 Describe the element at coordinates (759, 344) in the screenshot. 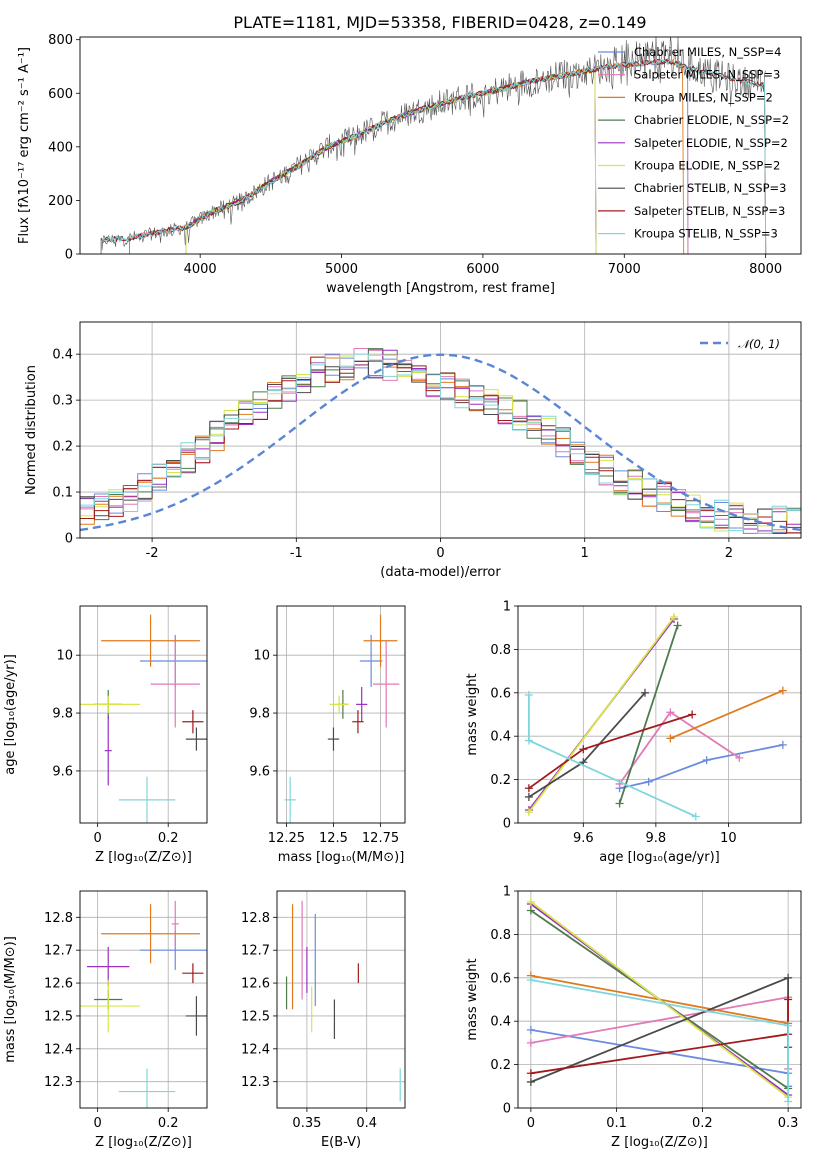

I see `legend-label: 𝒩(0, 1)` at that location.